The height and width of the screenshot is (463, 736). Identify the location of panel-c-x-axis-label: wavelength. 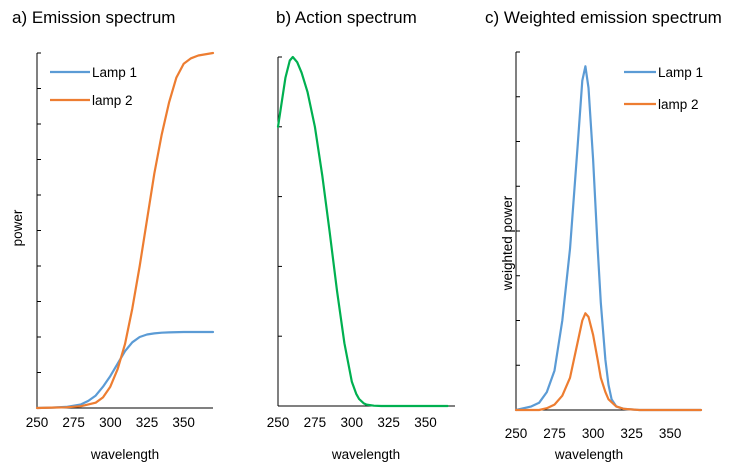
(588, 454).